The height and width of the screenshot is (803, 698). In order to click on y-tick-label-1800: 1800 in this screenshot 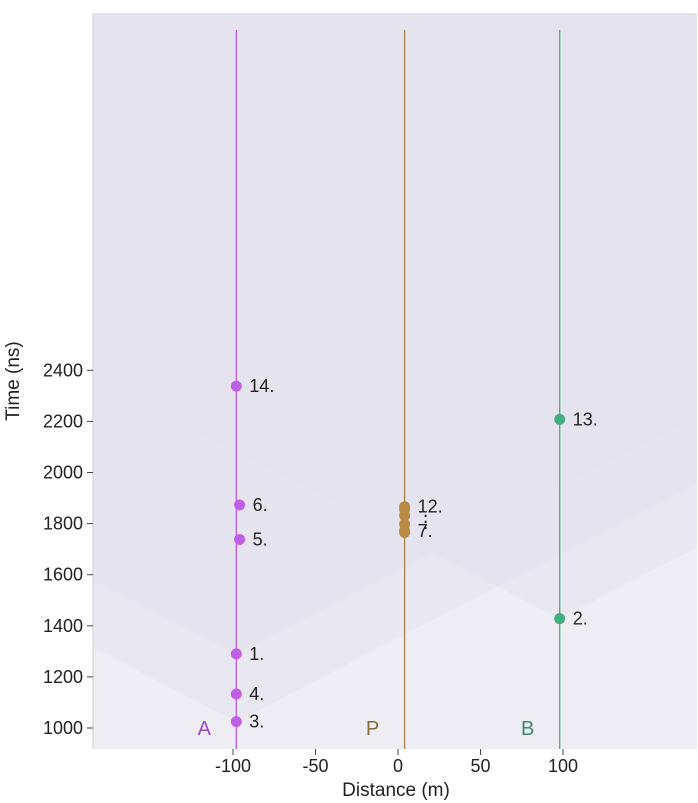, I will do `click(63, 524)`.